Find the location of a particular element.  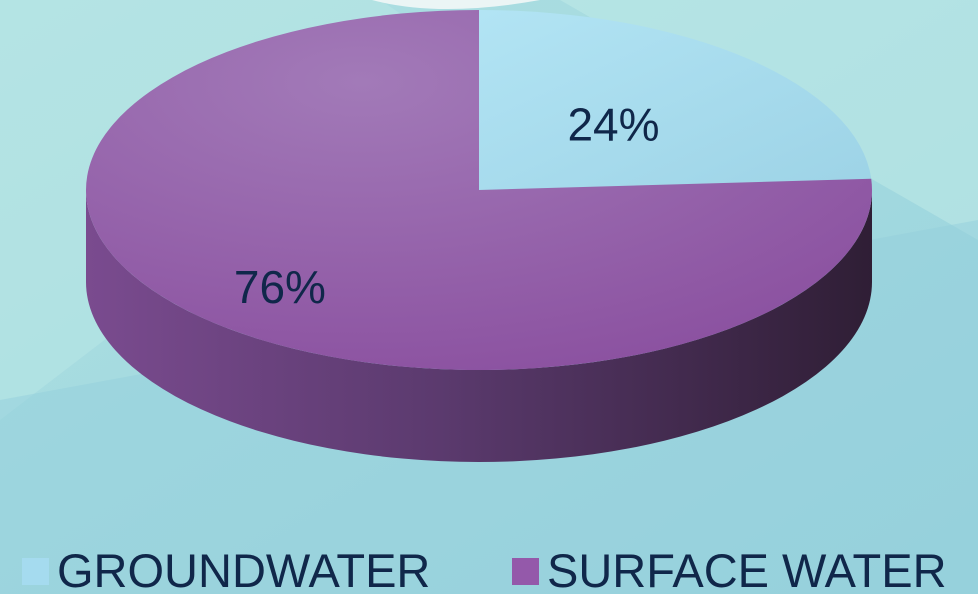

legend-item-surface-water: SURFACE WATER is located at coordinates (729, 570).